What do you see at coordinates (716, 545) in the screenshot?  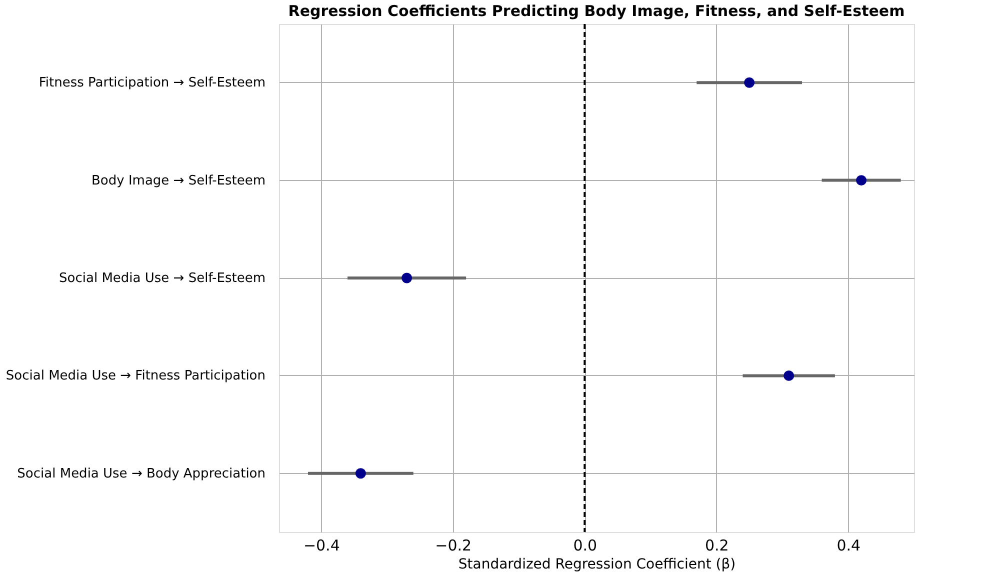 I see `x-tick-label: 0.2` at bounding box center [716, 545].